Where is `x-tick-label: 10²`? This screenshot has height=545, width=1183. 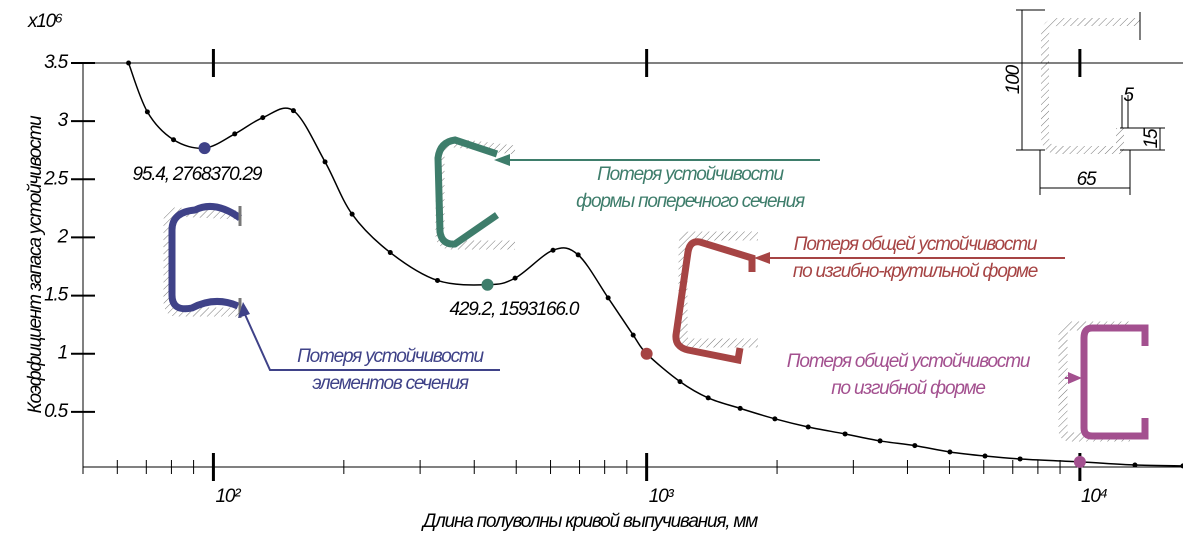 x-tick-label: 10² is located at coordinates (228, 496).